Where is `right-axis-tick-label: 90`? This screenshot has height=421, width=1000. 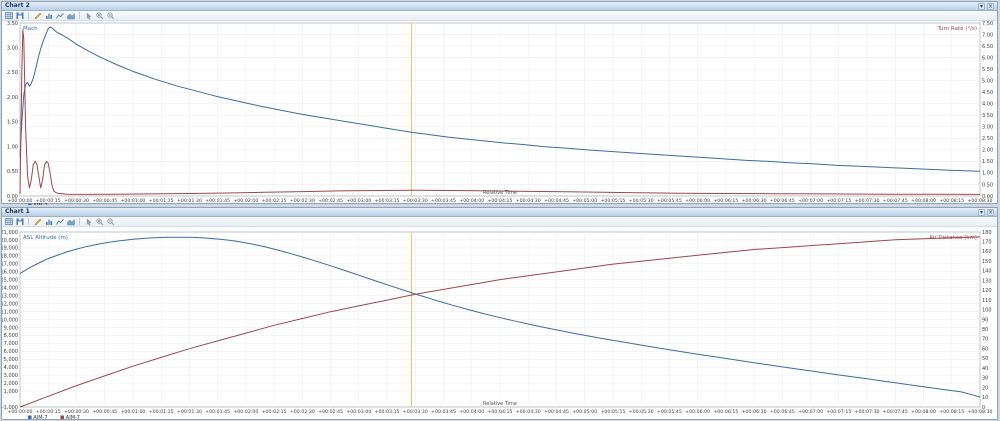
right-axis-tick-label: 90 is located at coordinates (985, 320).